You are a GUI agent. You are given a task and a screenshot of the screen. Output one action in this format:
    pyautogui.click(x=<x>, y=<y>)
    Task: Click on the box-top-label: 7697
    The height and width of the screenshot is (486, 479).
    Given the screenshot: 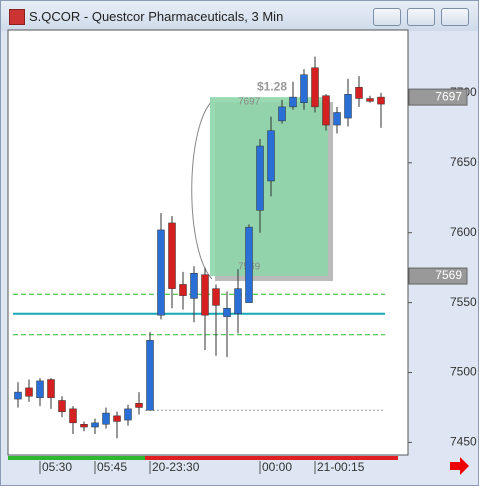 What is the action you would take?
    pyautogui.click(x=249, y=102)
    